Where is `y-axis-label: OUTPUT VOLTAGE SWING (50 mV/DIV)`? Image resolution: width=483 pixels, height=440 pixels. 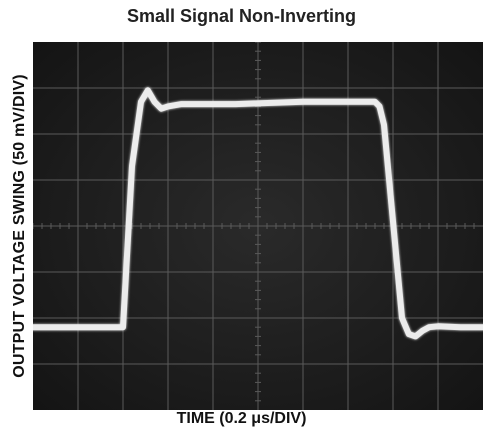
y-axis-label: OUTPUT VOLTAGE SWING (50 mV/DIV) is located at coordinates (19, 226).